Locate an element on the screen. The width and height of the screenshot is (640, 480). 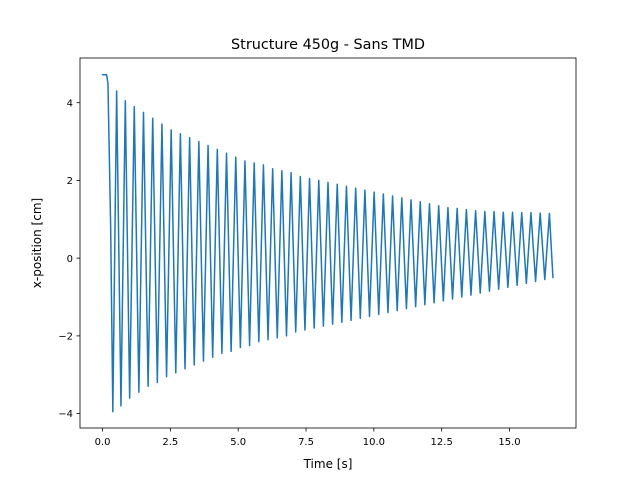
y-tick-label: −4 is located at coordinates (65, 414).